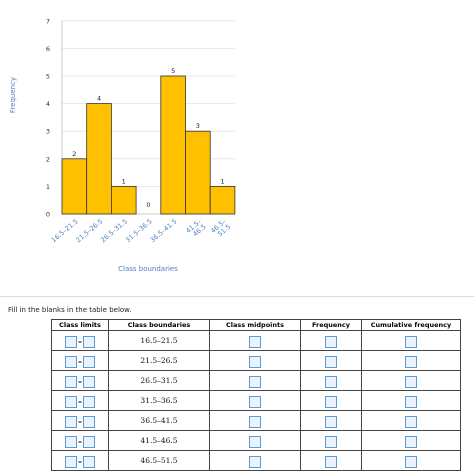 The height and width of the screenshot is (471, 474). Describe the element at coordinates (237, 296) in the screenshot. I see `section-divider` at that location.